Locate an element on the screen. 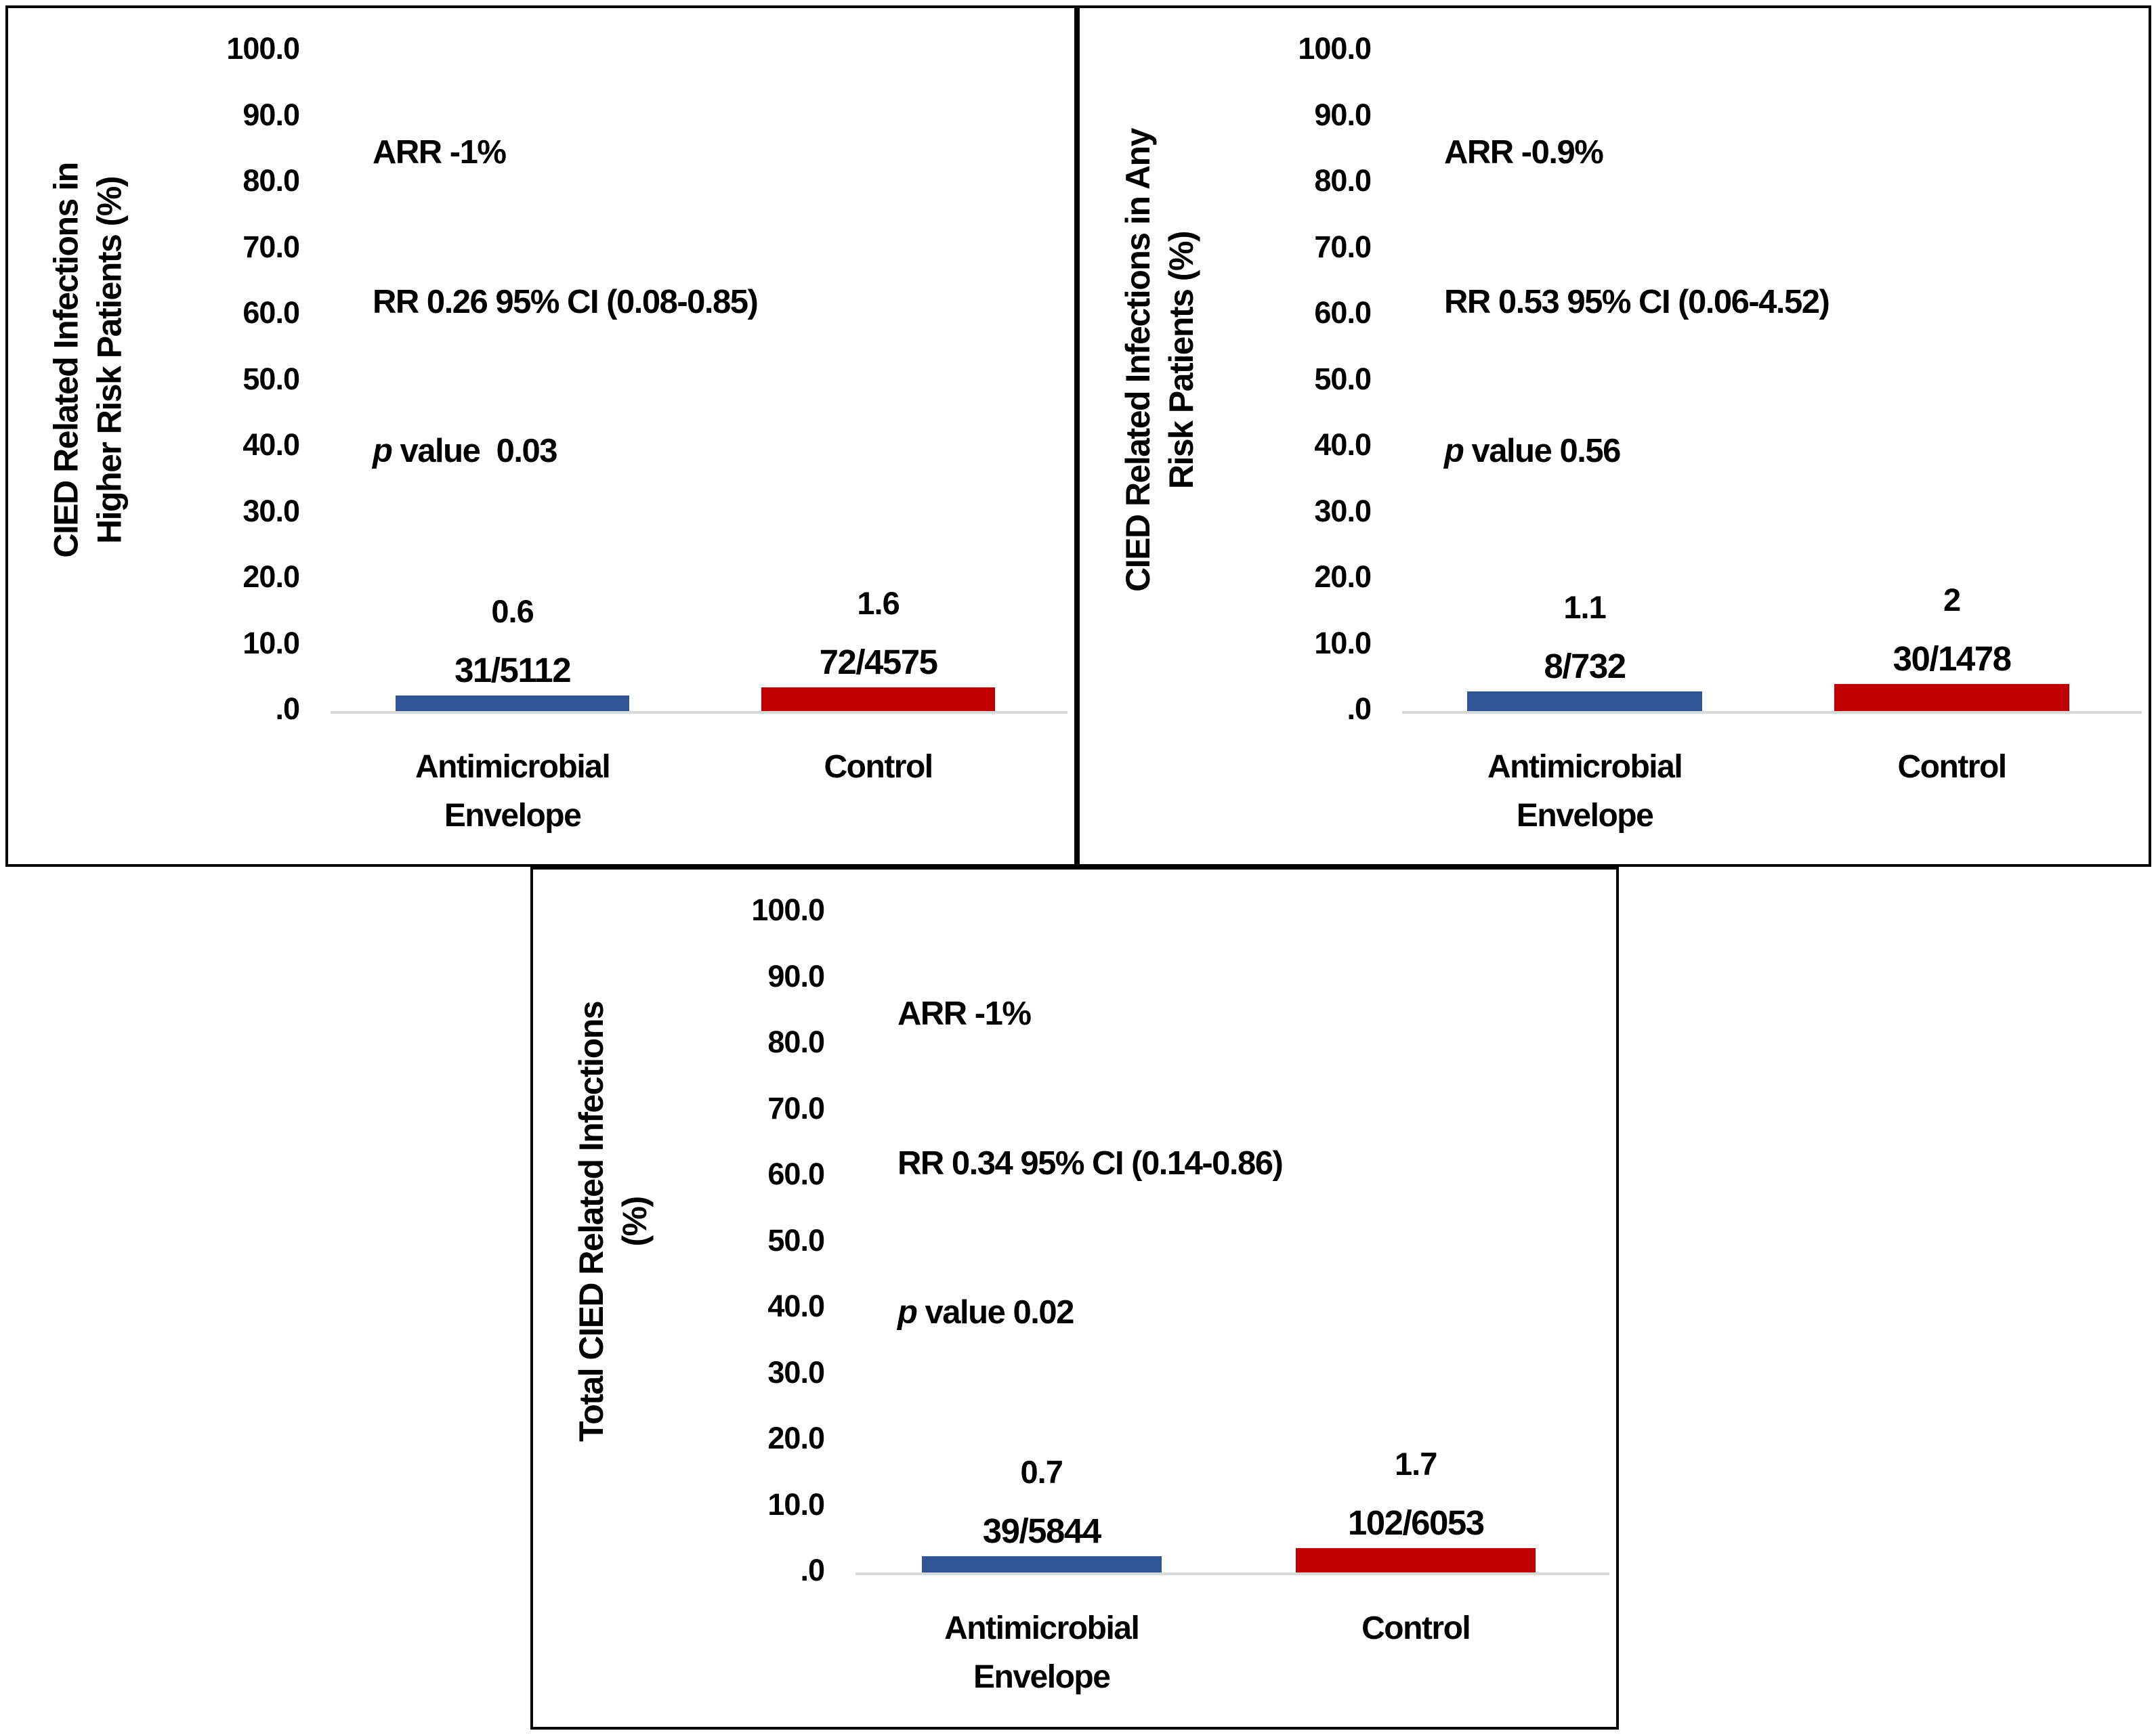 This screenshot has width=2156, height=1735. bar-fraction-label: 30/1478 is located at coordinates (1952, 658).